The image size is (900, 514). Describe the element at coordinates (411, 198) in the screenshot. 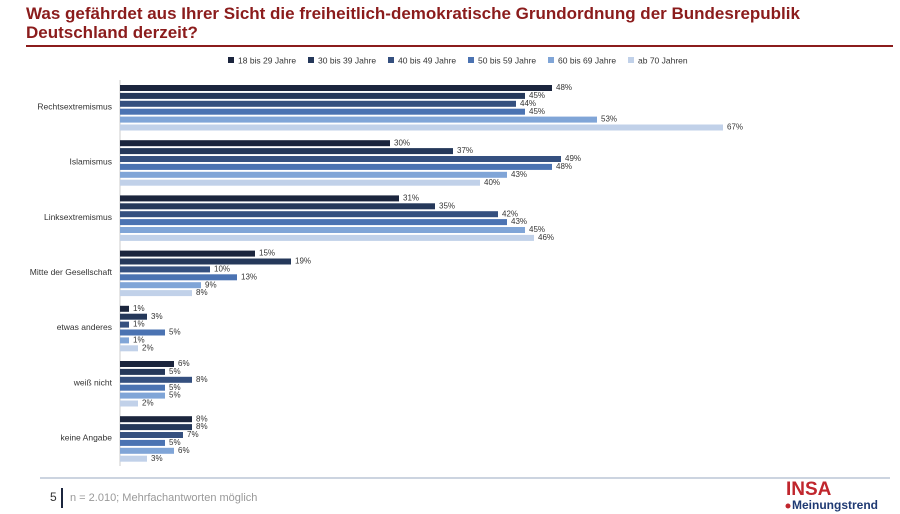

I see `value-label: 31%` at that location.